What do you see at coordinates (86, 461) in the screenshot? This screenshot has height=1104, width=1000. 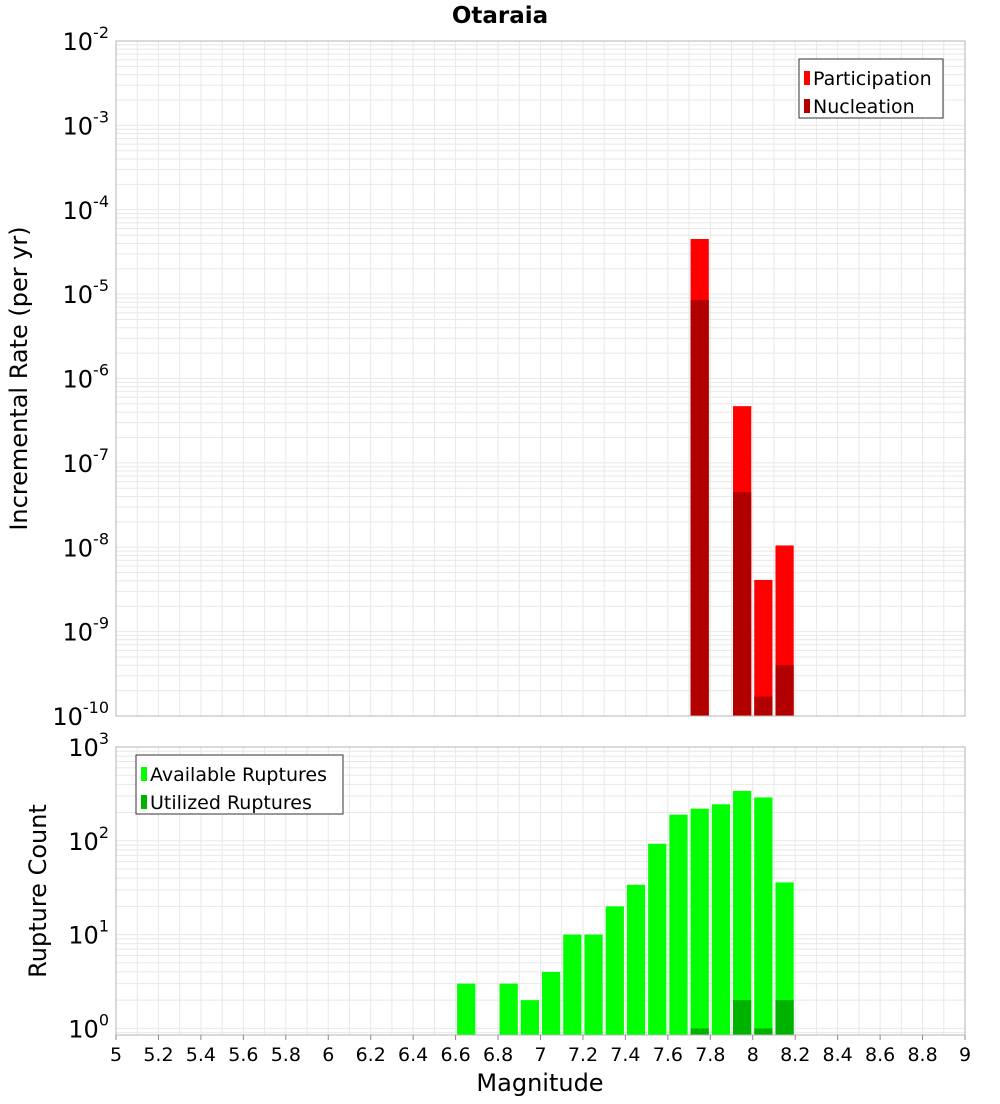 I see `y-tick-label: 10⁻⁷` at bounding box center [86, 461].